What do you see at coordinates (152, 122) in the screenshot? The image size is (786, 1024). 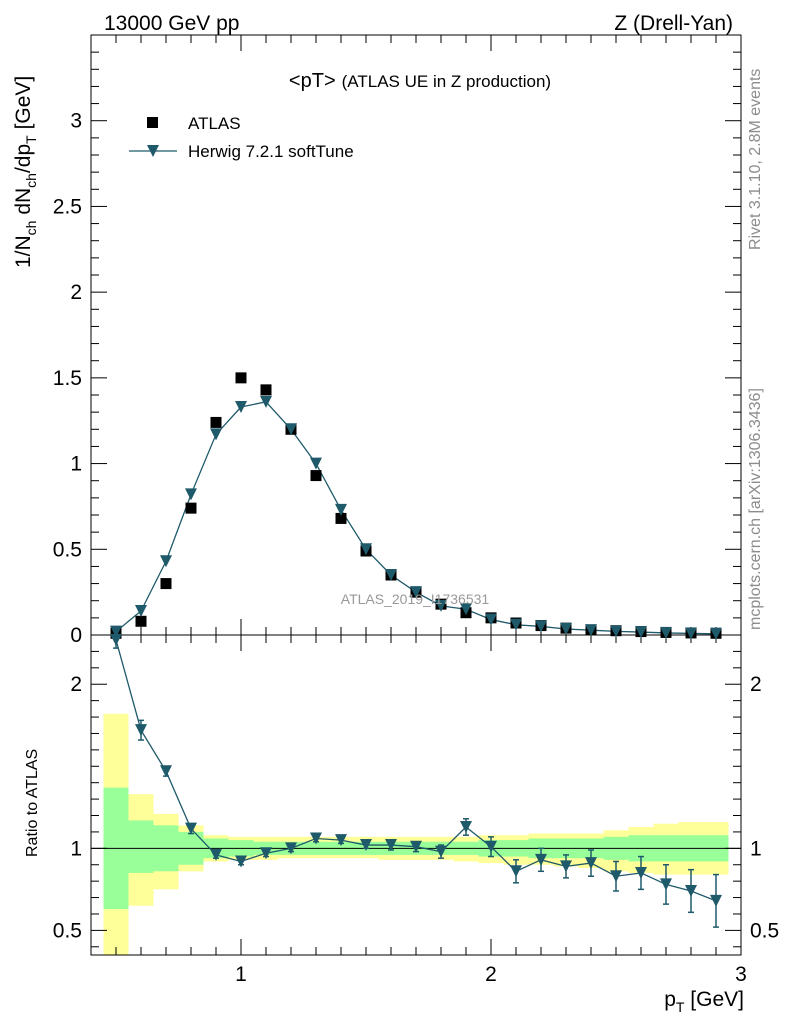 I see `legend-data-marker` at bounding box center [152, 122].